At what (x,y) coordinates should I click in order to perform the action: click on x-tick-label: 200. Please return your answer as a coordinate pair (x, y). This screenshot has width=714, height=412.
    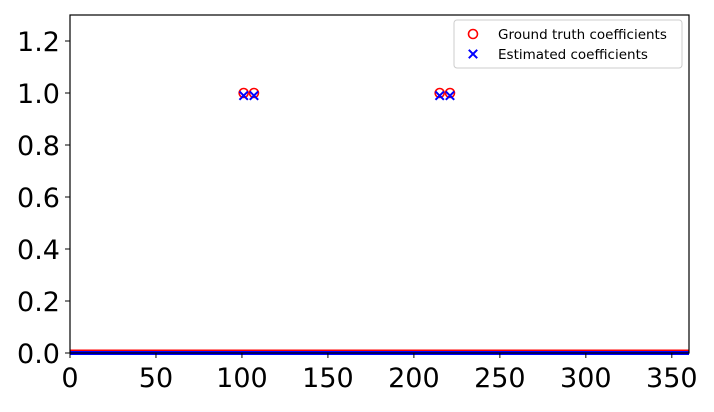
    Looking at the image, I should click on (414, 378).